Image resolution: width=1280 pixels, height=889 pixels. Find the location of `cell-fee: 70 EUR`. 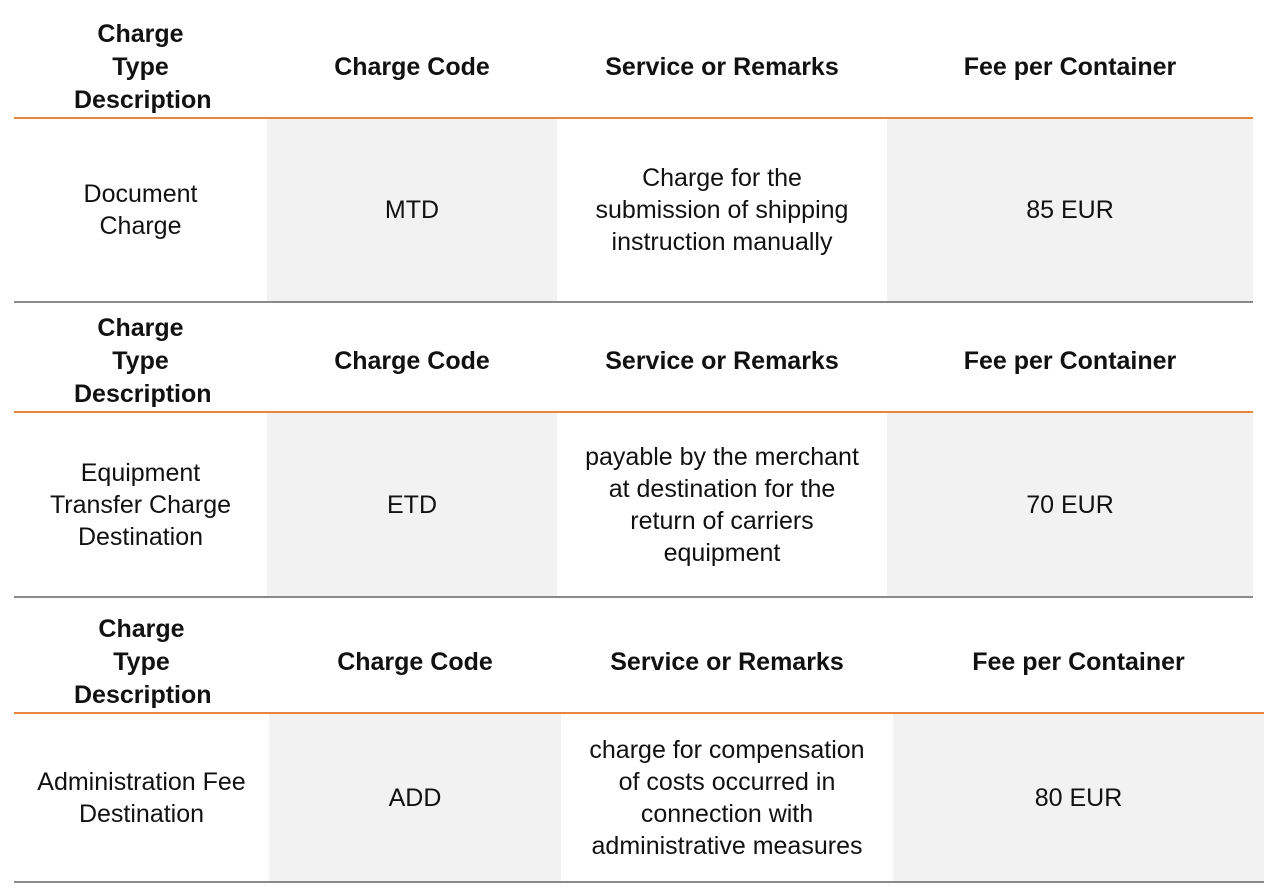

cell-fee: 70 EUR is located at coordinates (1070, 505).